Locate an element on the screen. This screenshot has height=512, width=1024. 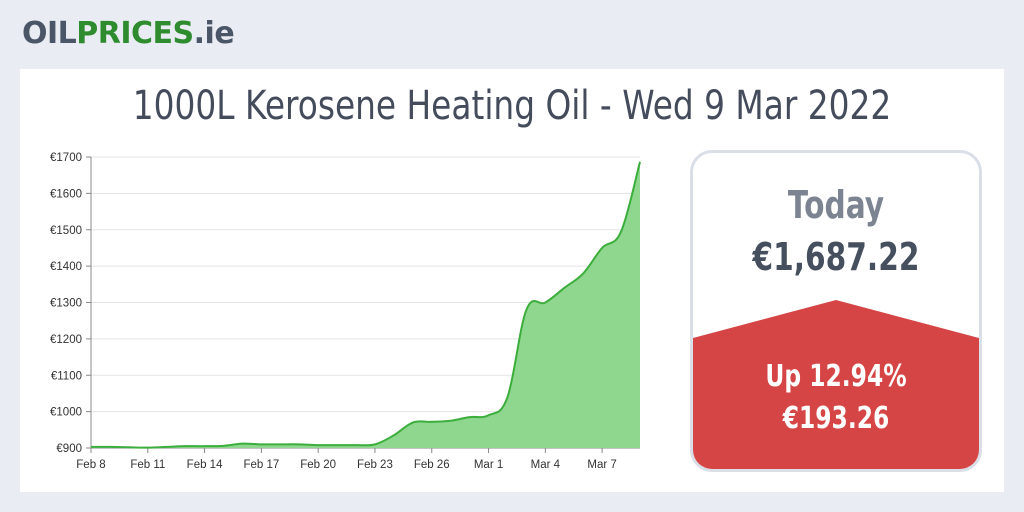
y-tick-label: €1200 is located at coordinates (66, 340).